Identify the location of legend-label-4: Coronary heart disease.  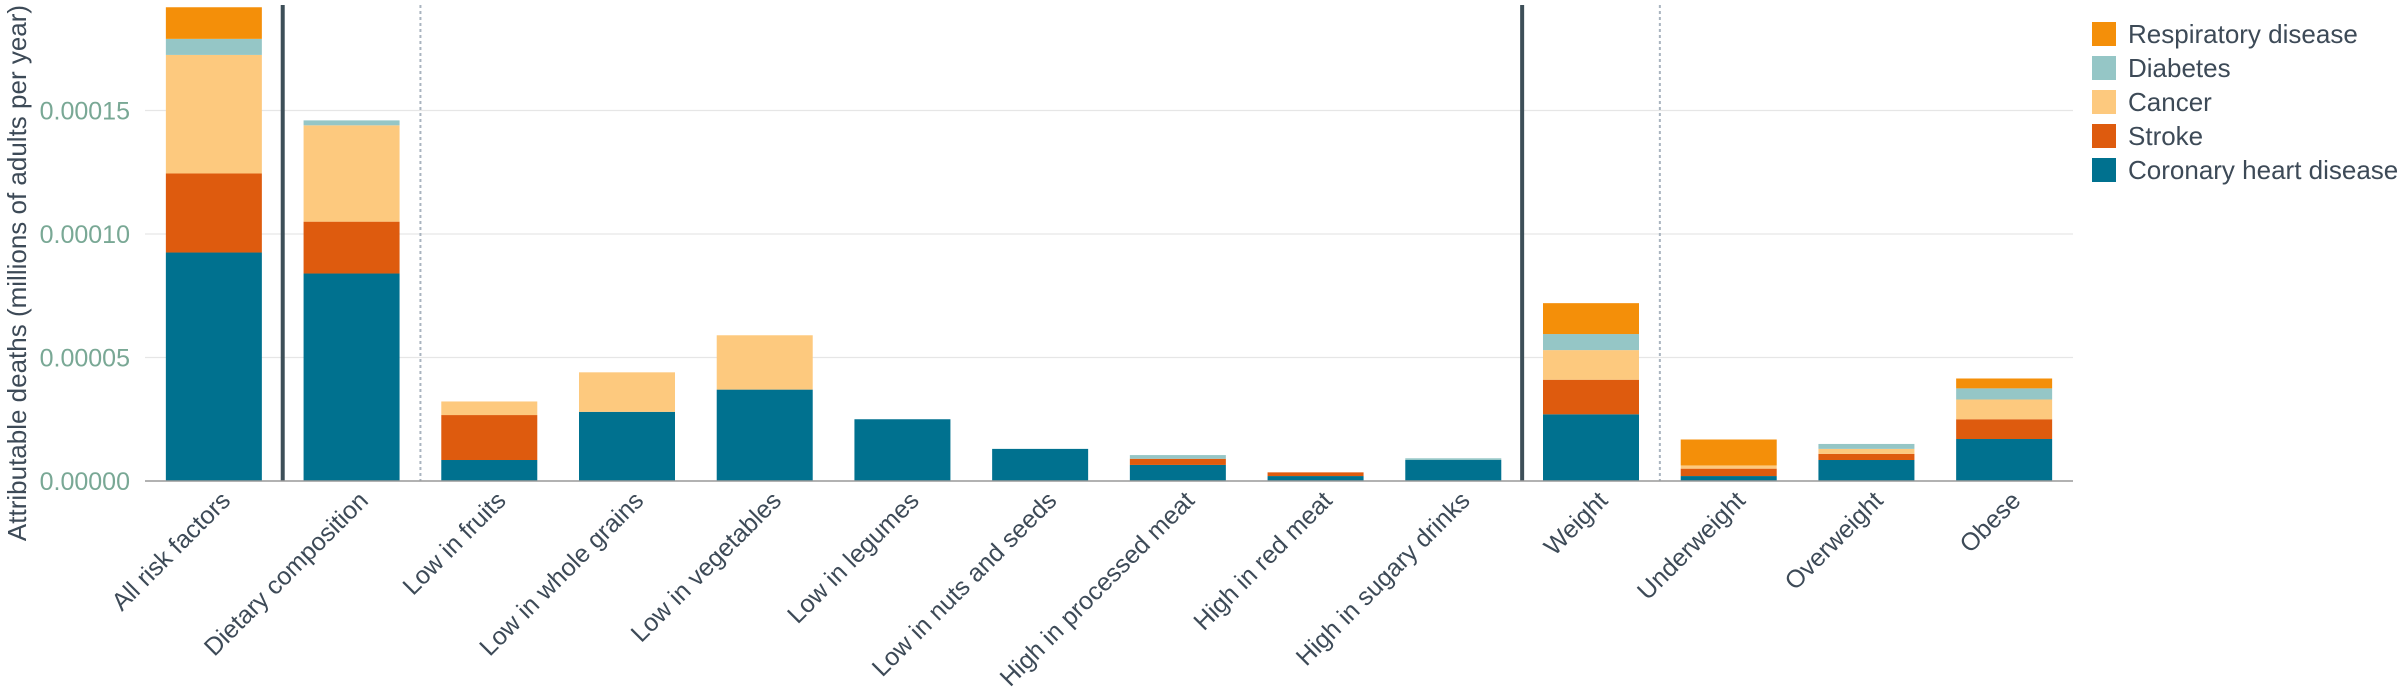
(2263, 170).